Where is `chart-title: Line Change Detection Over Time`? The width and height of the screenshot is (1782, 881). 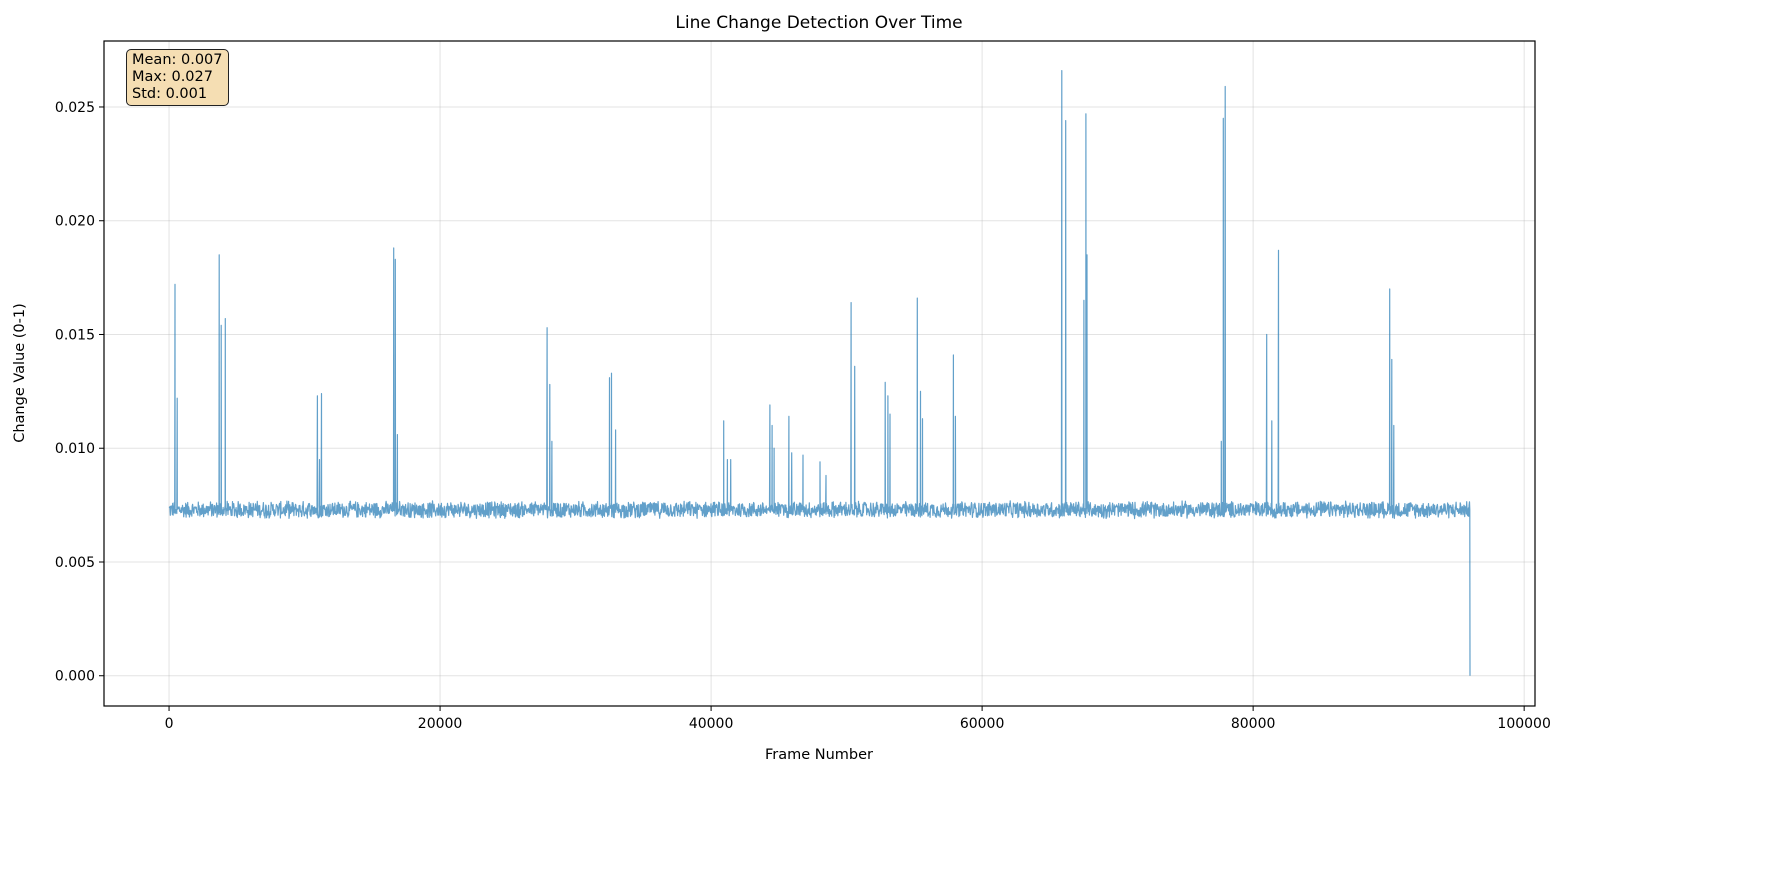
chart-title: Line Change Detection Over Time is located at coordinates (818, 23).